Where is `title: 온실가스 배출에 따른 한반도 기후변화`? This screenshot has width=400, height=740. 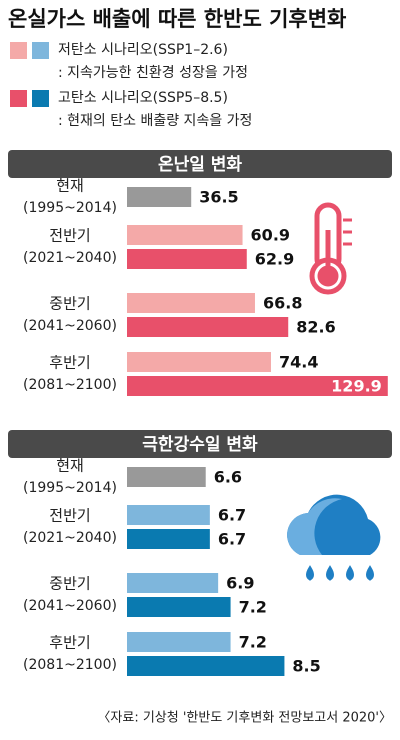 title: 온실가스 배출에 따른 한반도 기후변화 is located at coordinates (177, 19).